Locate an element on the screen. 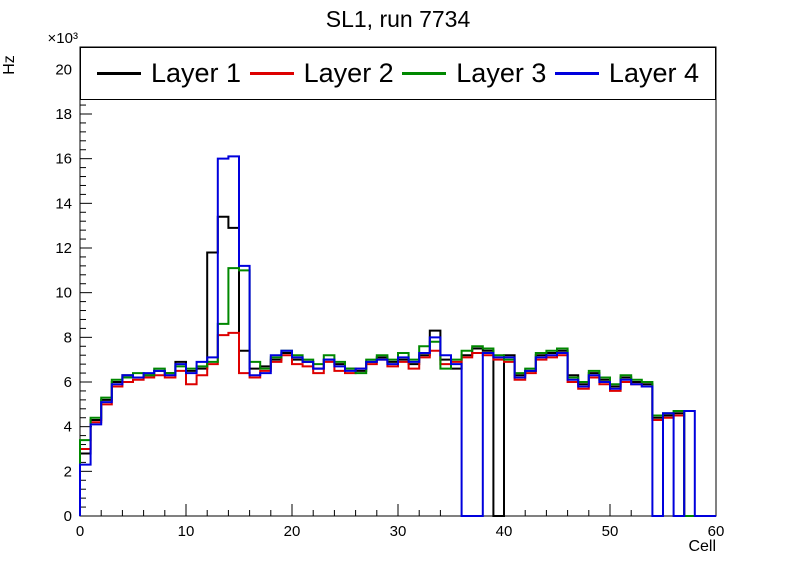 This screenshot has height=572, width=796. x-tick-label: 30 is located at coordinates (398, 531).